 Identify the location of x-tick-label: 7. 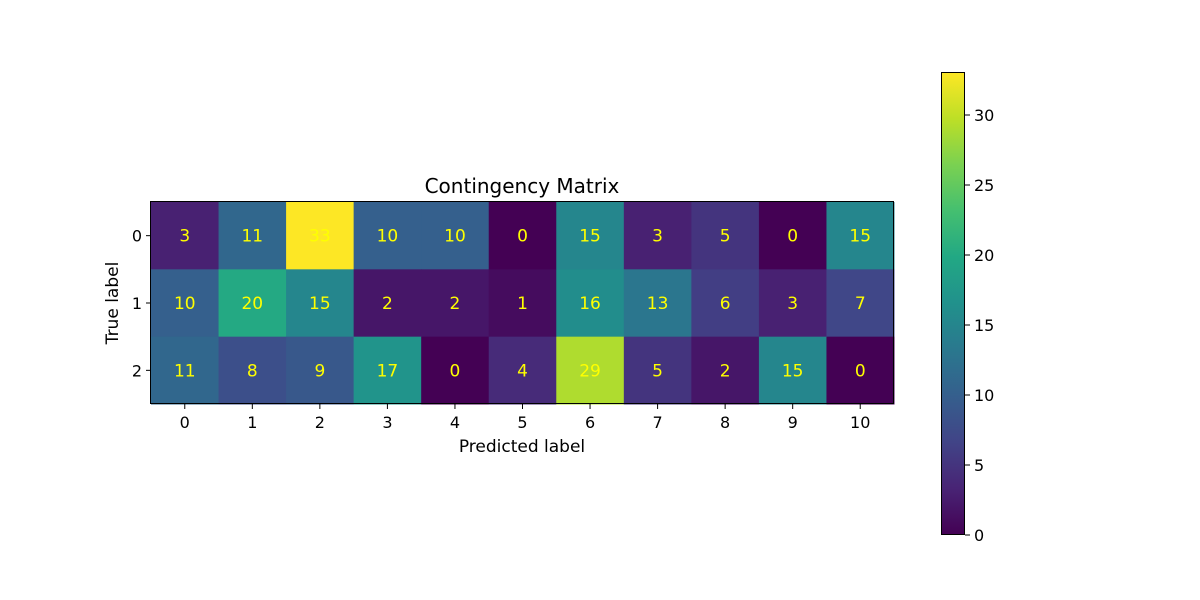
(657, 422).